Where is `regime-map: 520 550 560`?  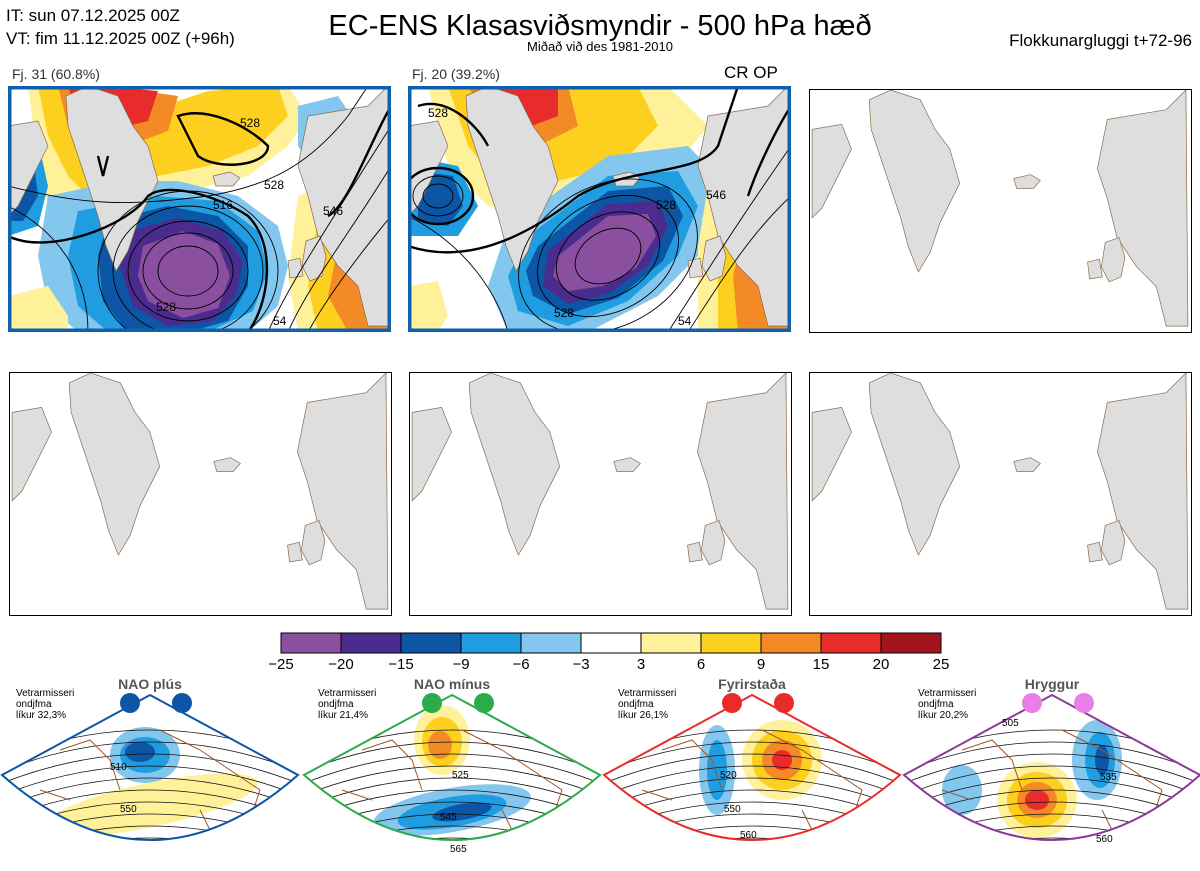 regime-map: 520 550 560 is located at coordinates (752, 767).